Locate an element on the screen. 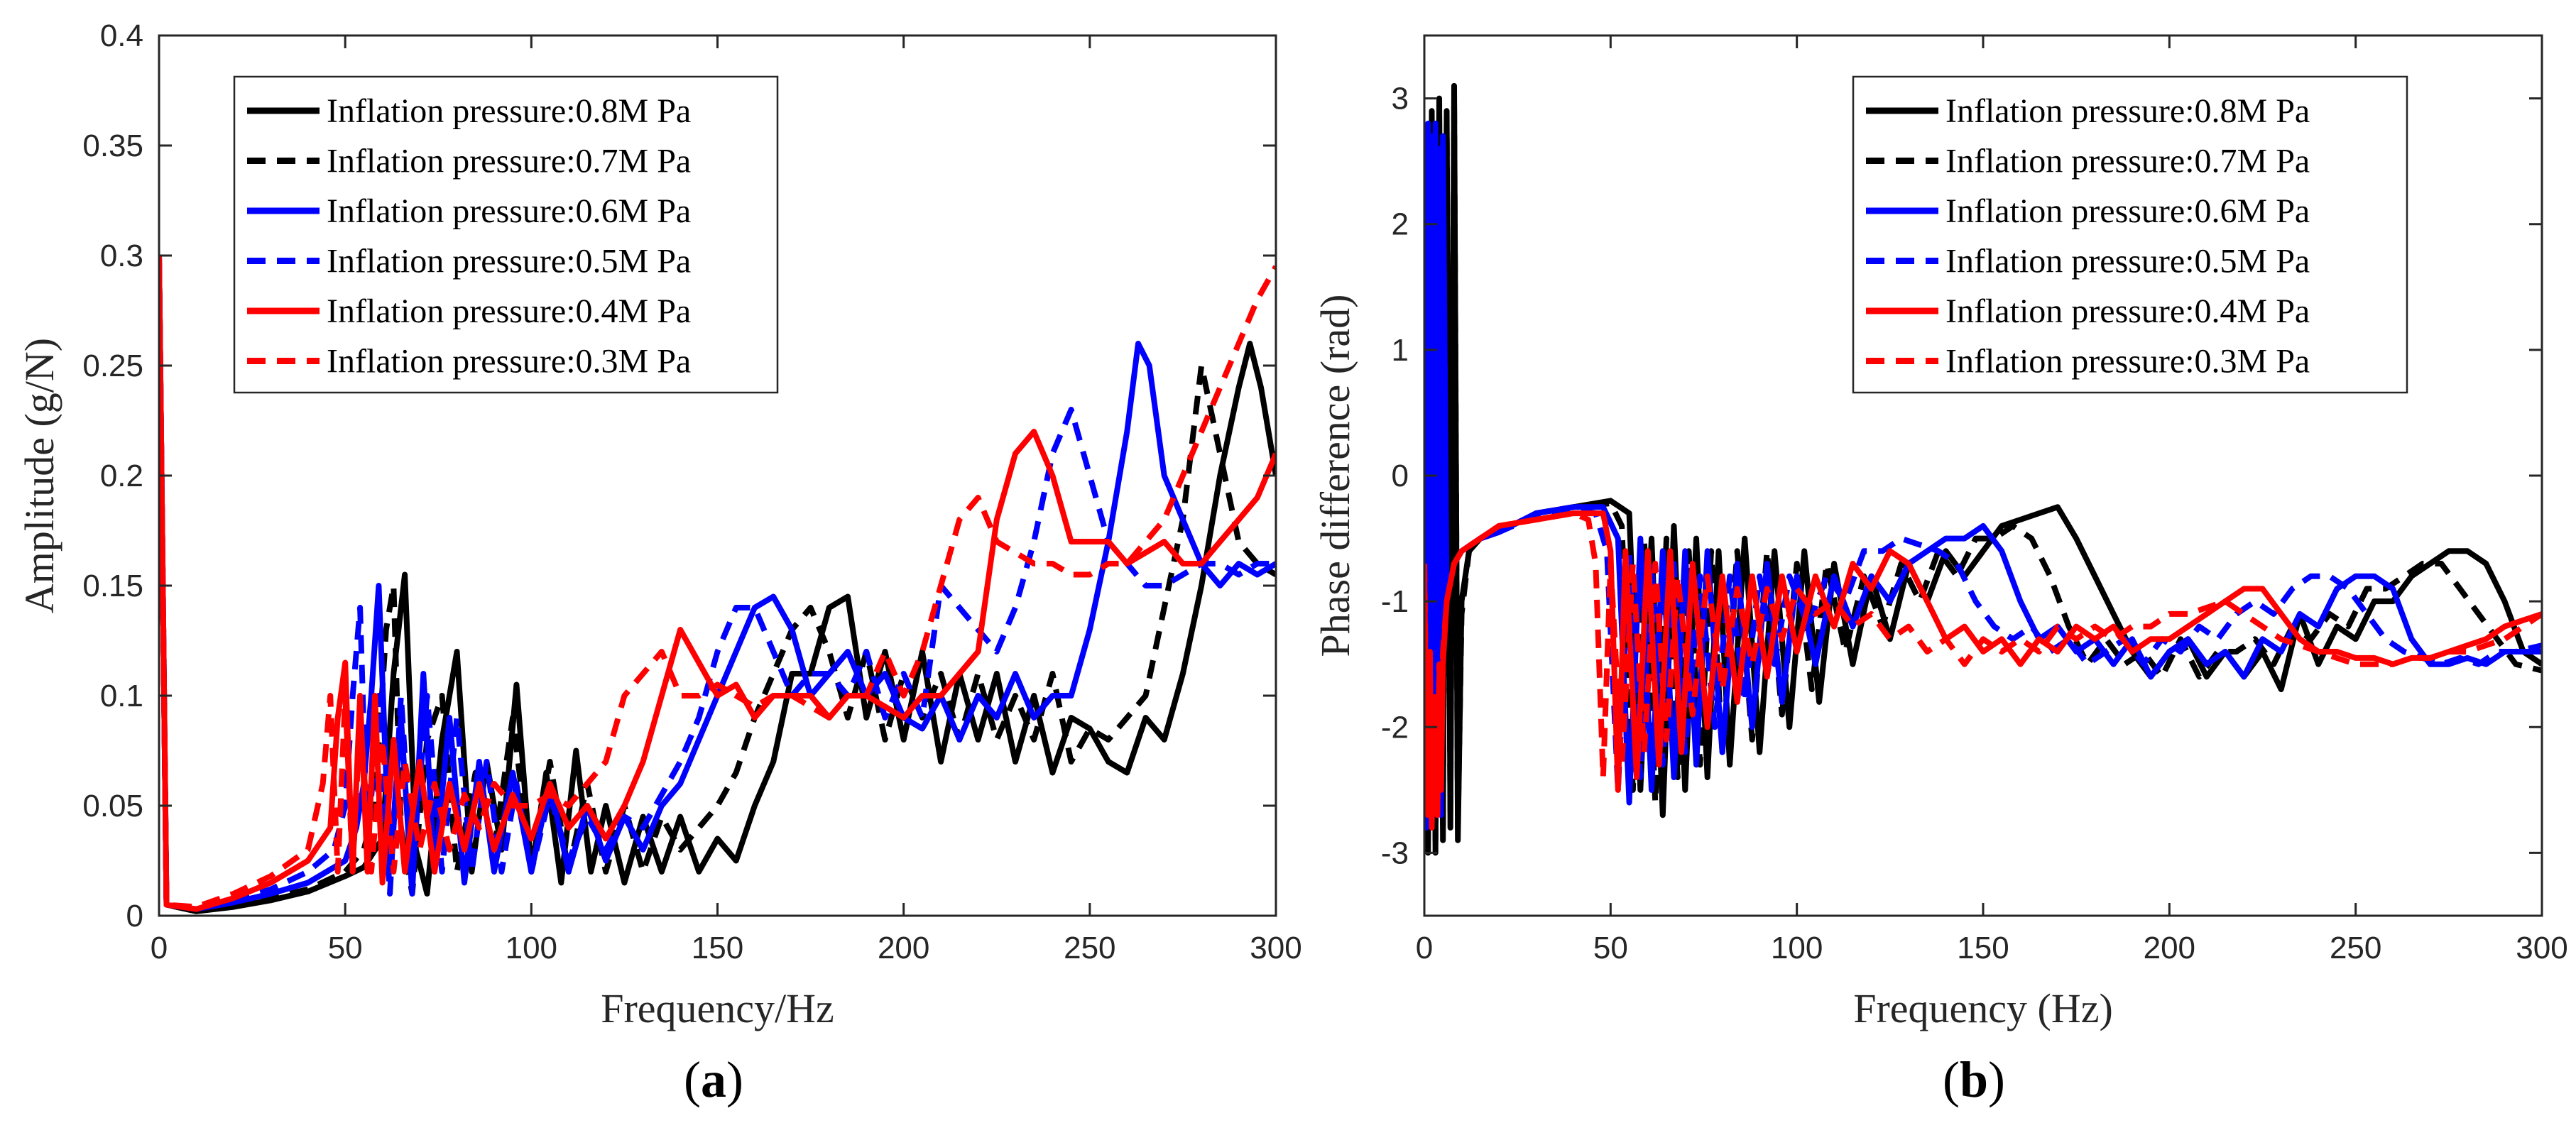  y-tick-label: 0.3 is located at coordinates (121, 256).